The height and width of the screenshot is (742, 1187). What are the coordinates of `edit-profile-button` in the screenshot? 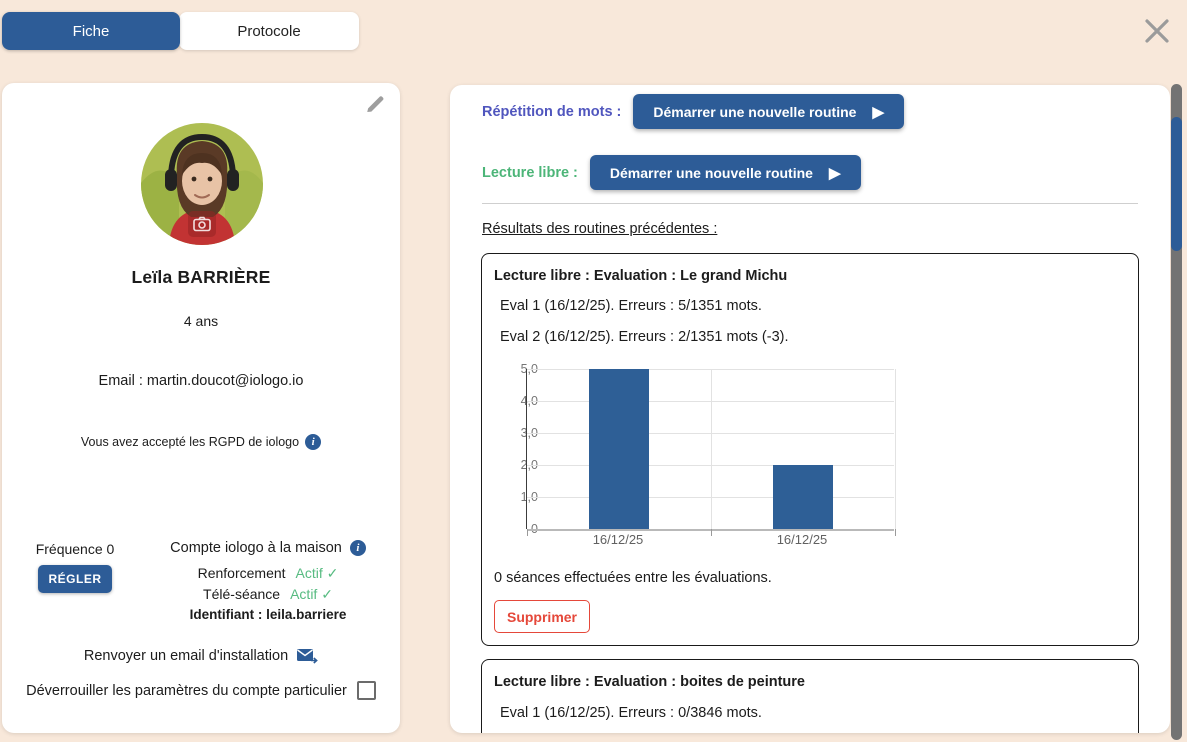 It's located at (377, 106).